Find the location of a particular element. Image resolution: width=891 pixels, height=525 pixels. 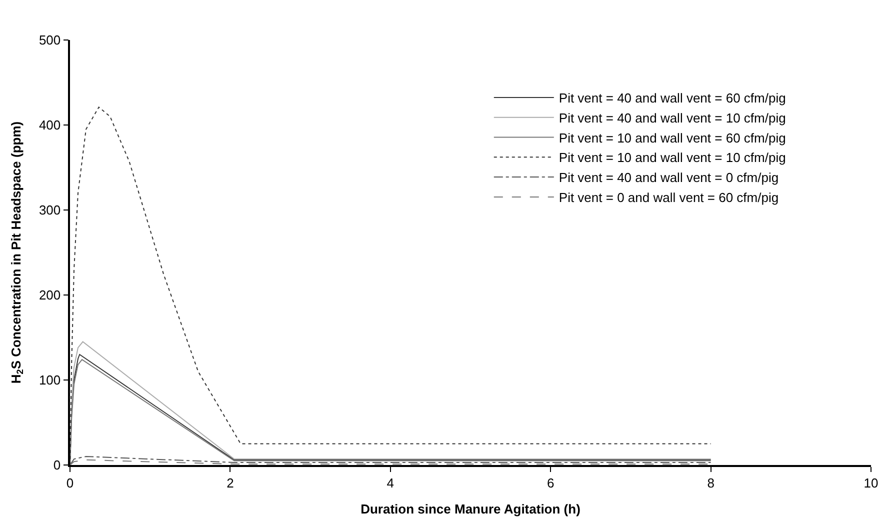

legend-label: Pit vent = 0 and wall vent = 60 cfm/pig is located at coordinates (668, 198).